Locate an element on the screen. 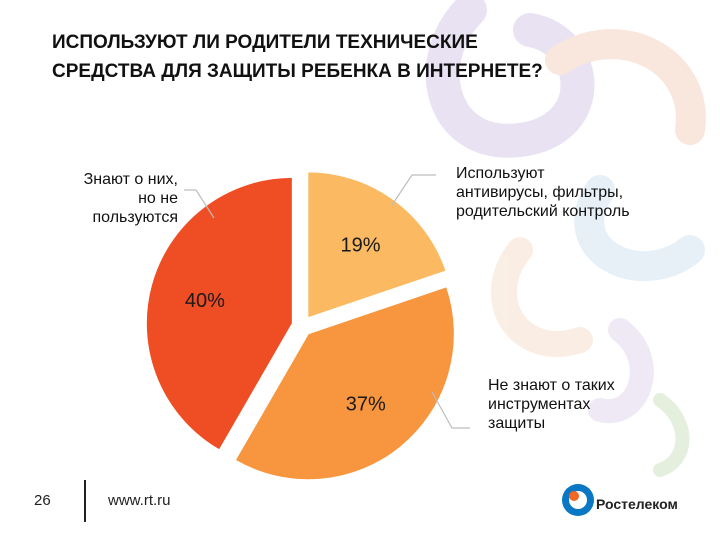  leader-line-use is located at coordinates (413, 190).